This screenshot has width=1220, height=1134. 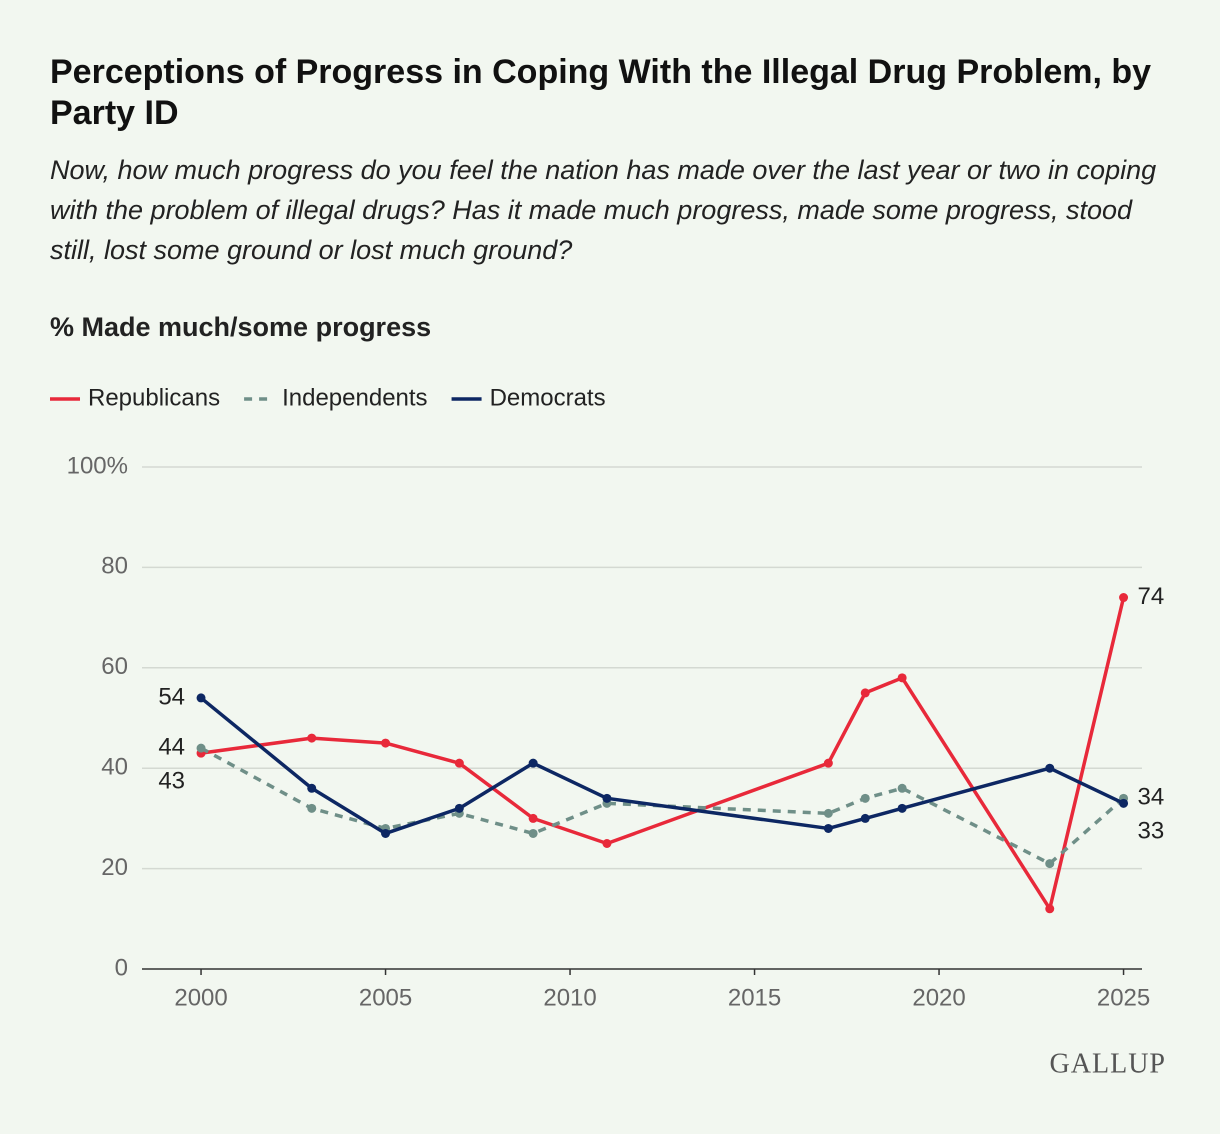 What do you see at coordinates (548, 397) in the screenshot?
I see `legend-label: Democrats` at bounding box center [548, 397].